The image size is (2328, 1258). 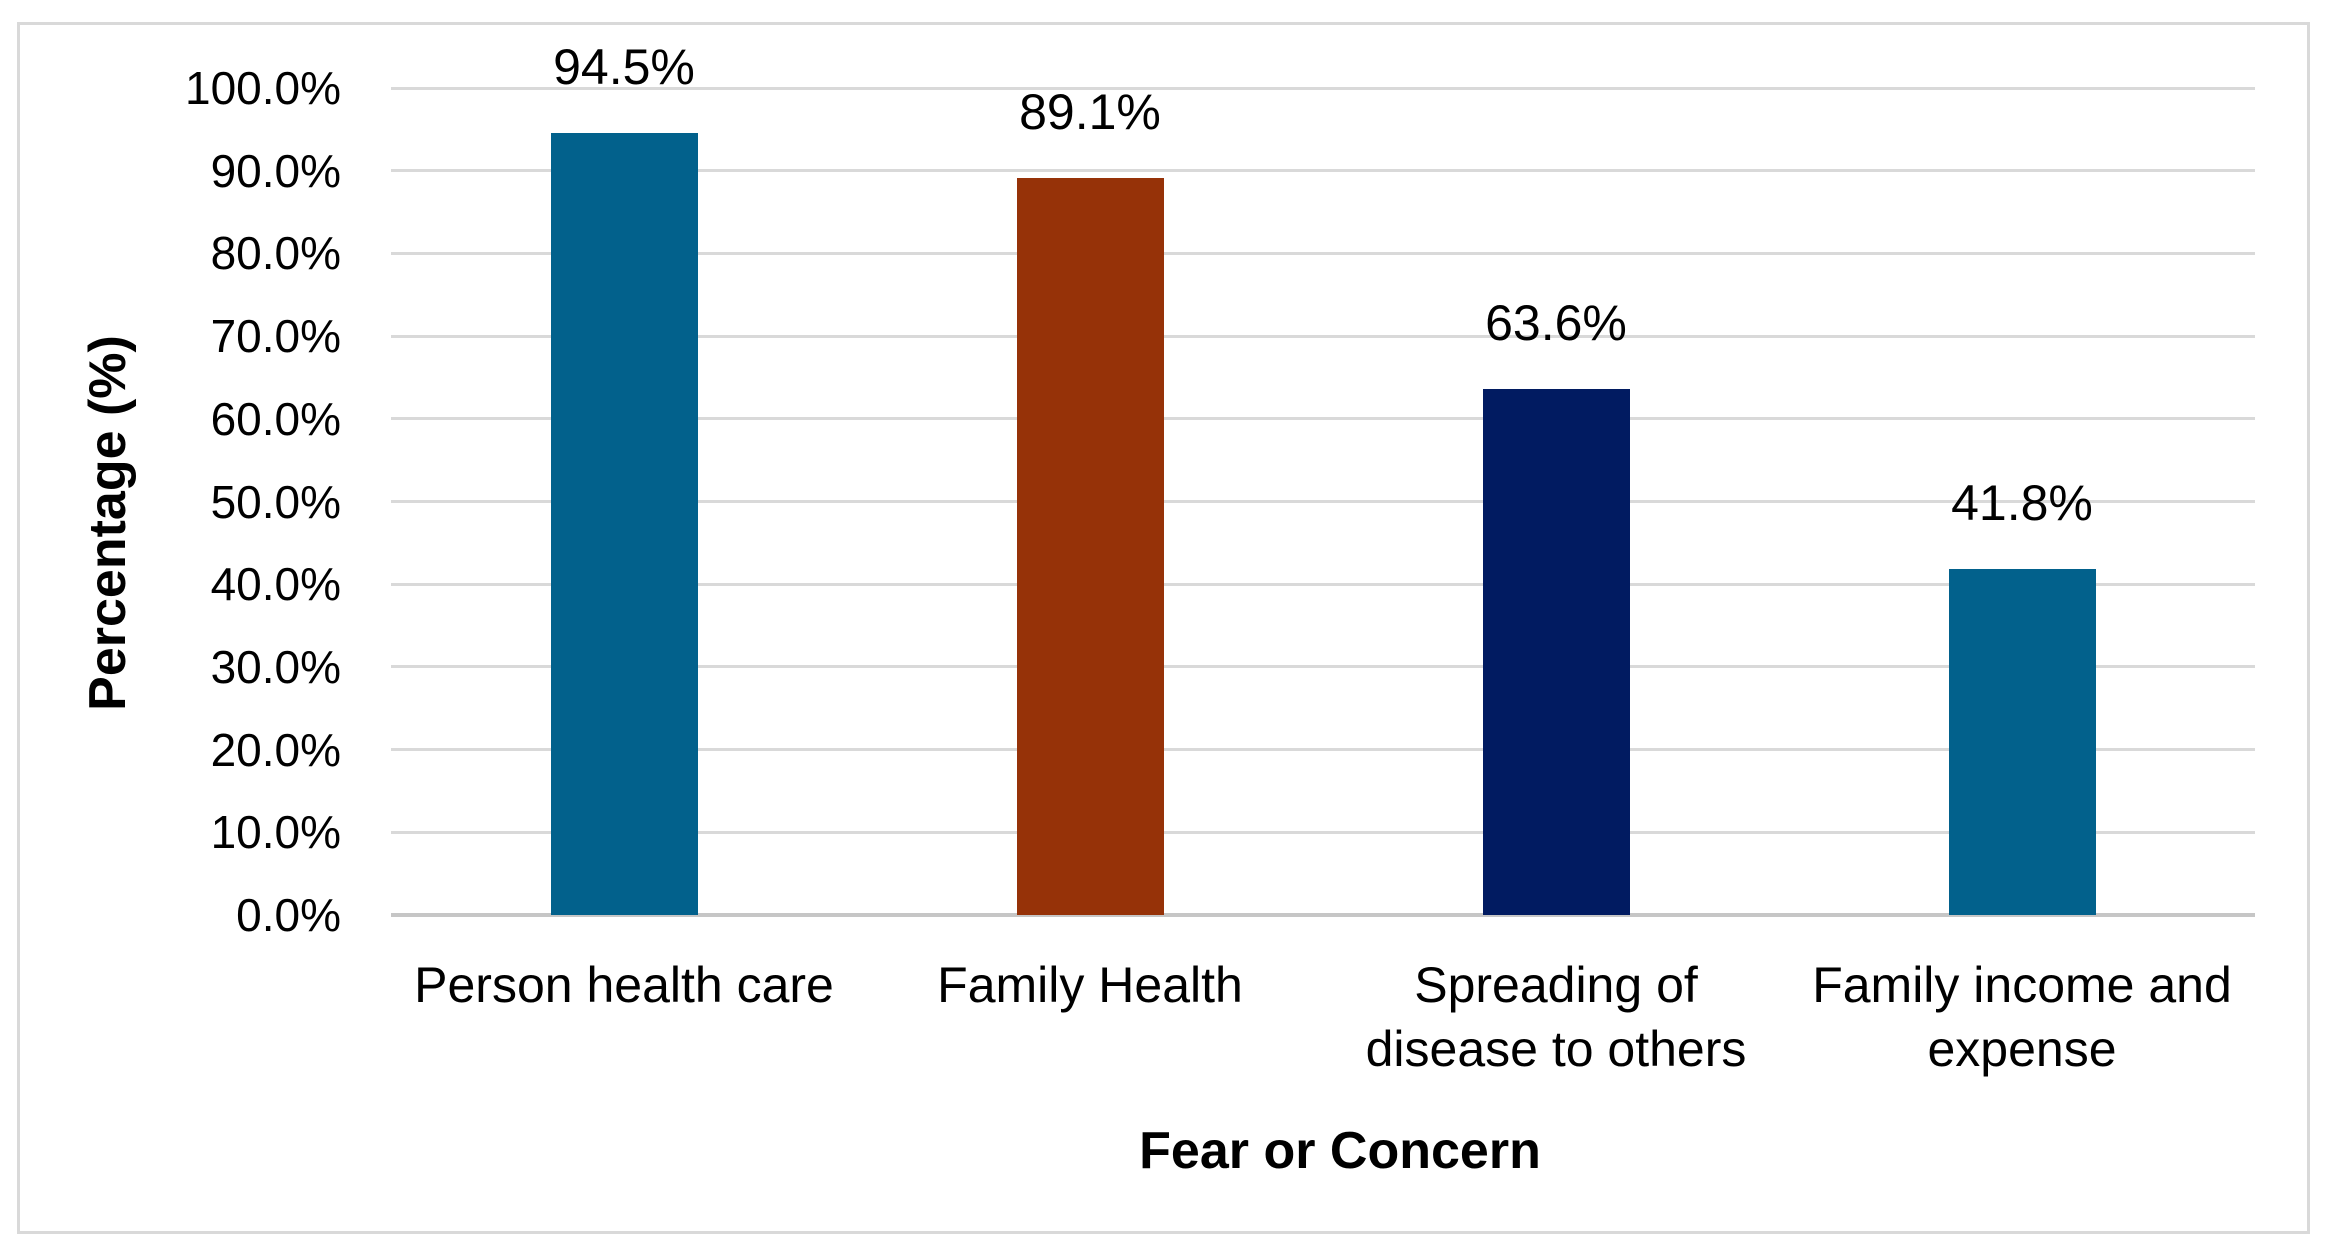 I want to click on y-tick-label-40-0: 40.0%, so click(x=275, y=584).